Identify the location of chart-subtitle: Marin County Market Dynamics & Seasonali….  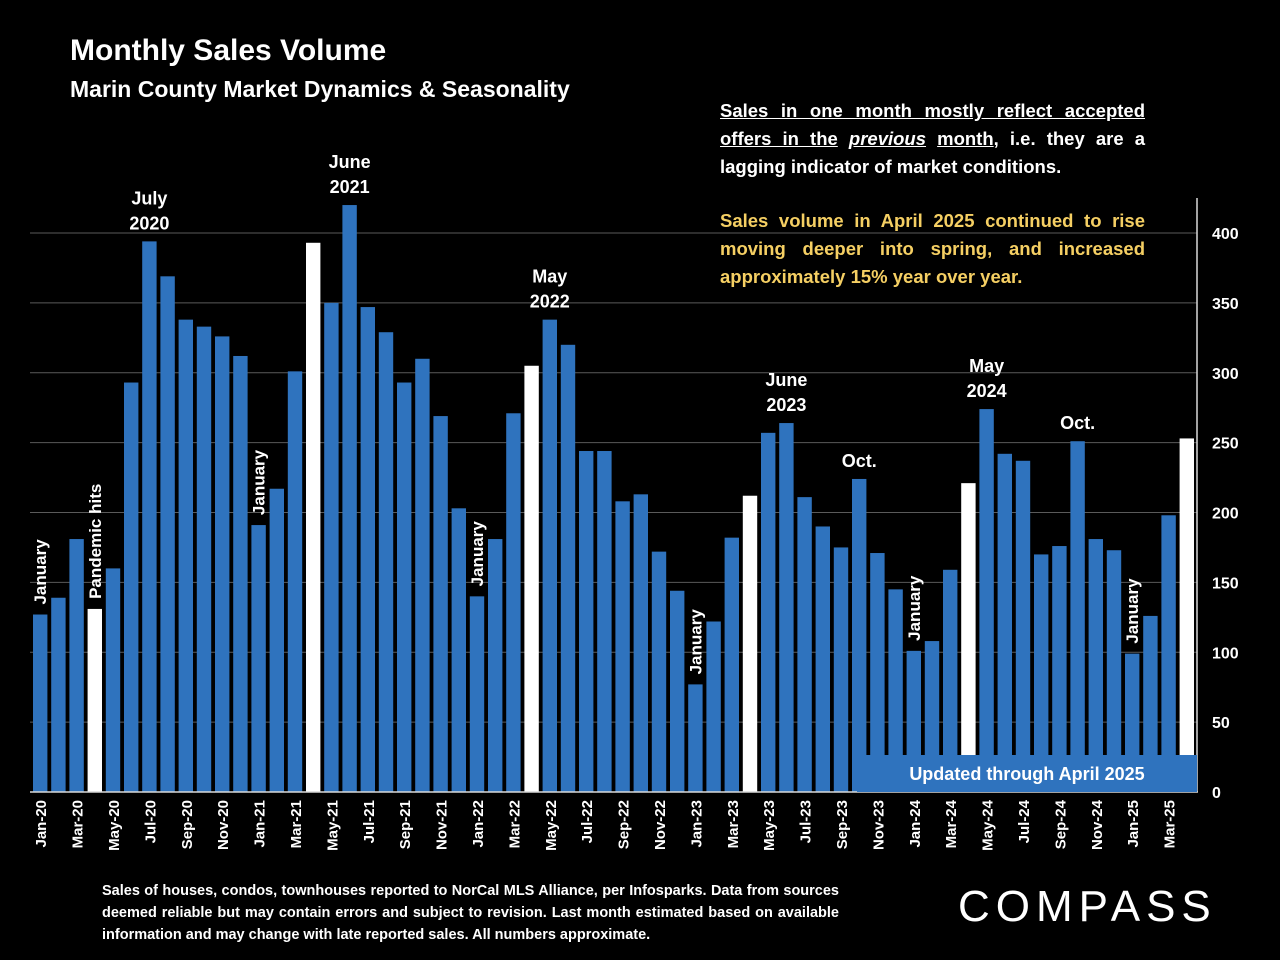
(320, 89).